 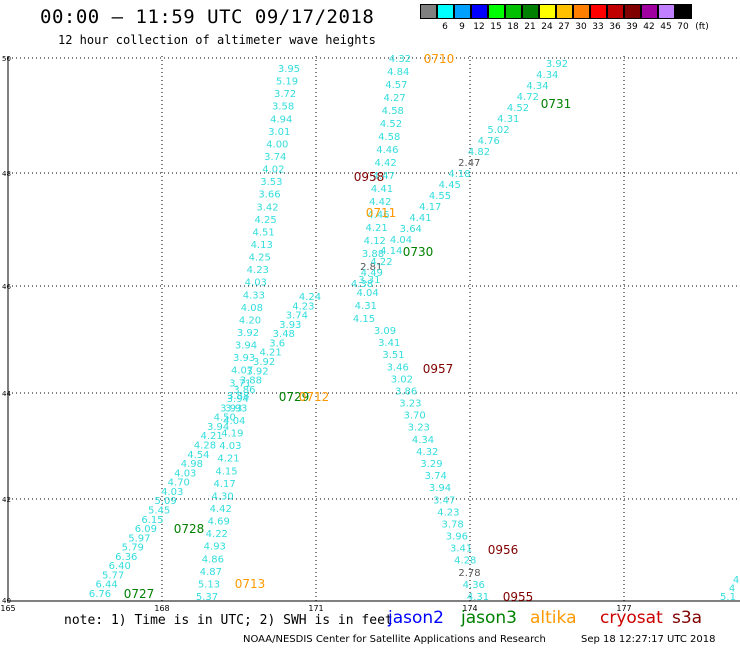 What do you see at coordinates (277, 144) in the screenshot?
I see `cryosat-swh-value: 4.00` at bounding box center [277, 144].